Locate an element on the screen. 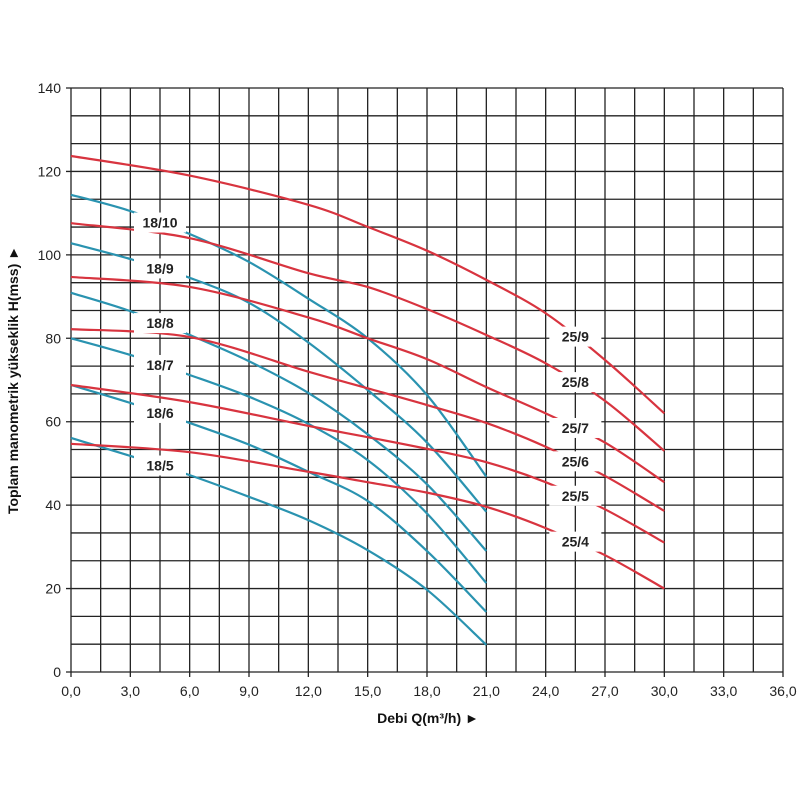 The width and height of the screenshot is (800, 800). y-axis-label: Toplam manometrik yükseklik H(mss) ► is located at coordinates (13, 380).